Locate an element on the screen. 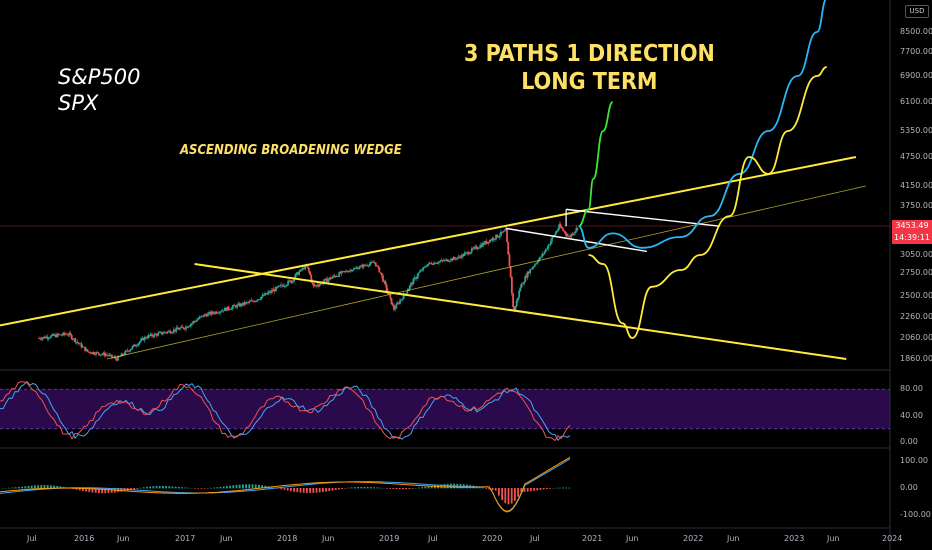 The image size is (932, 550). y-tick-label: 4150.00 is located at coordinates (916, 185).